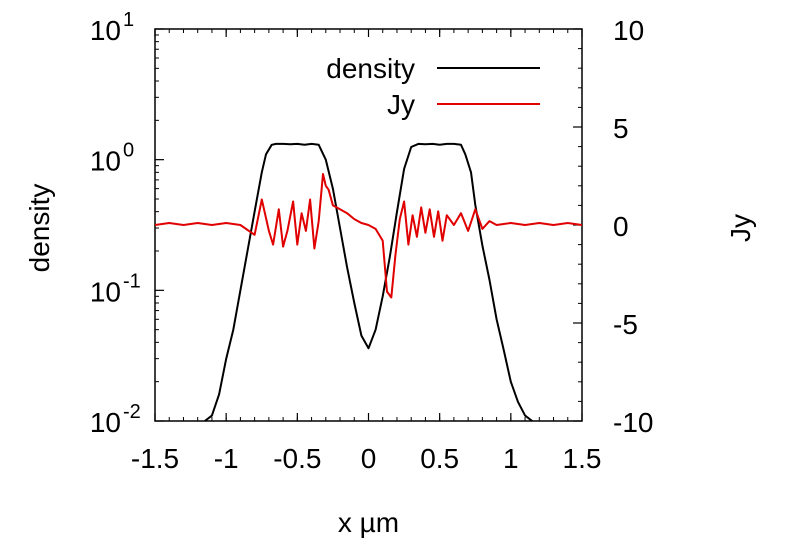  I want to click on y-right-tick-label: 10, so click(628, 30).